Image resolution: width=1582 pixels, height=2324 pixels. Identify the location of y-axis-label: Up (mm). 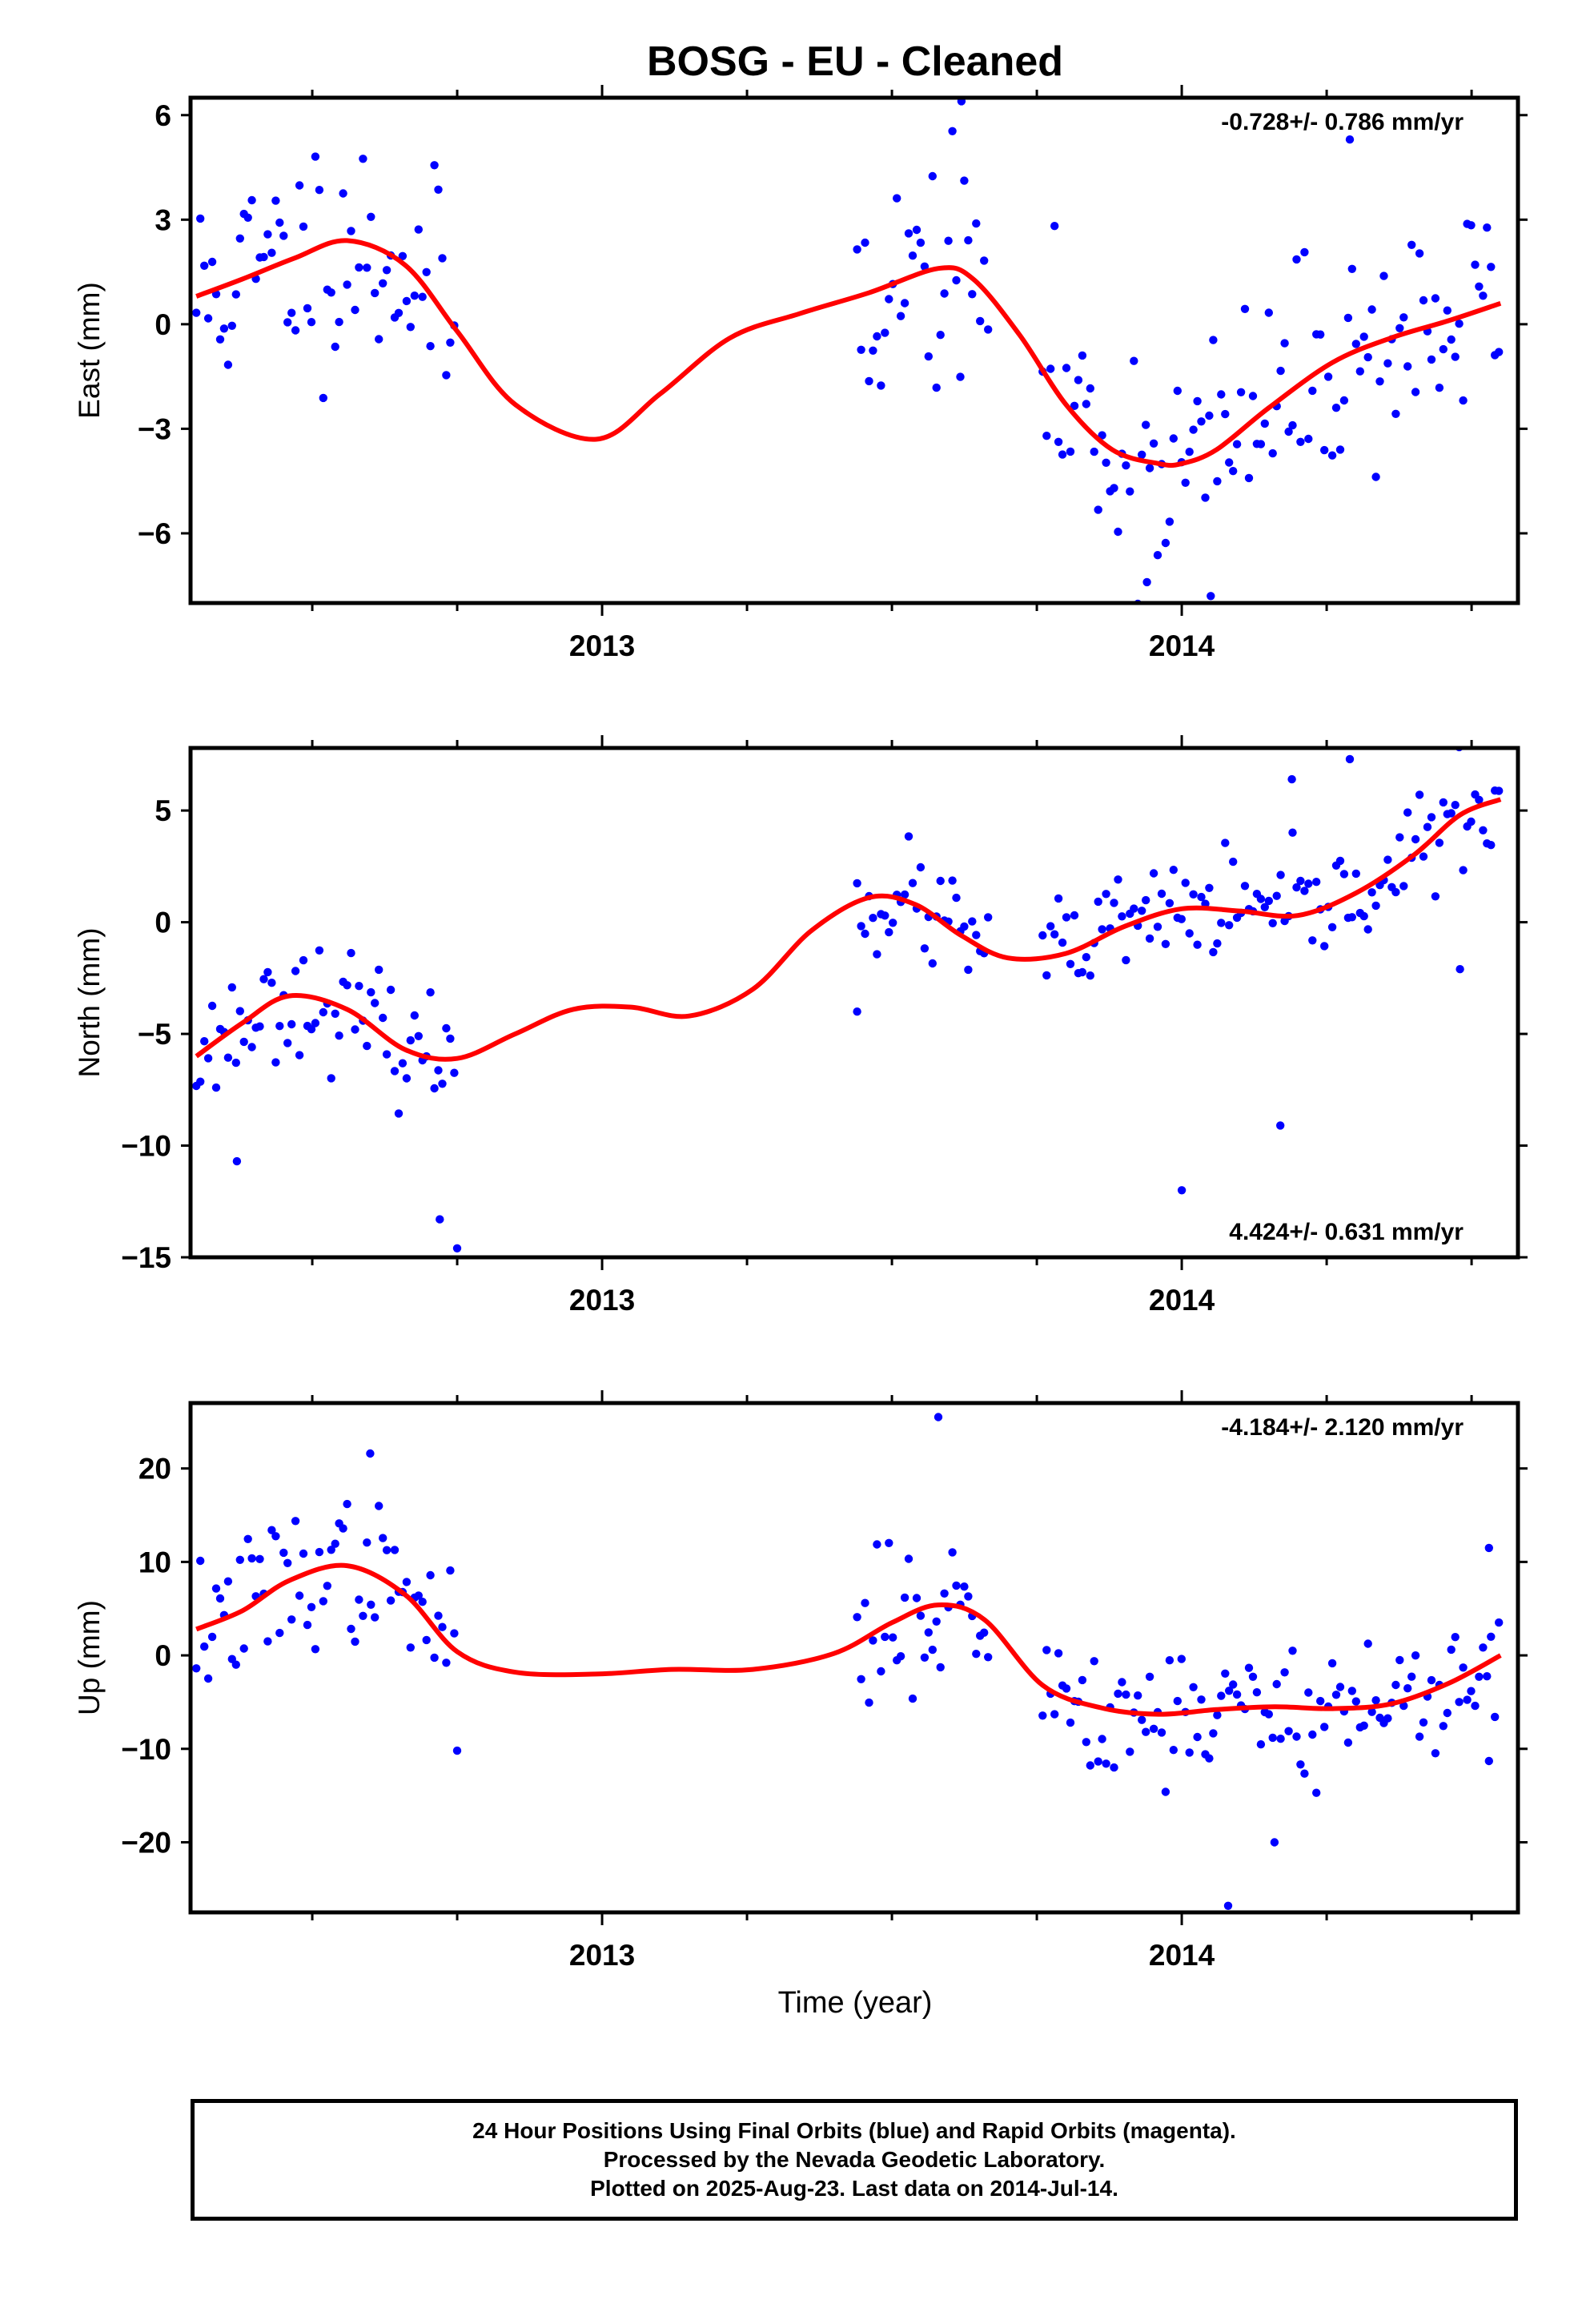
(89, 1657).